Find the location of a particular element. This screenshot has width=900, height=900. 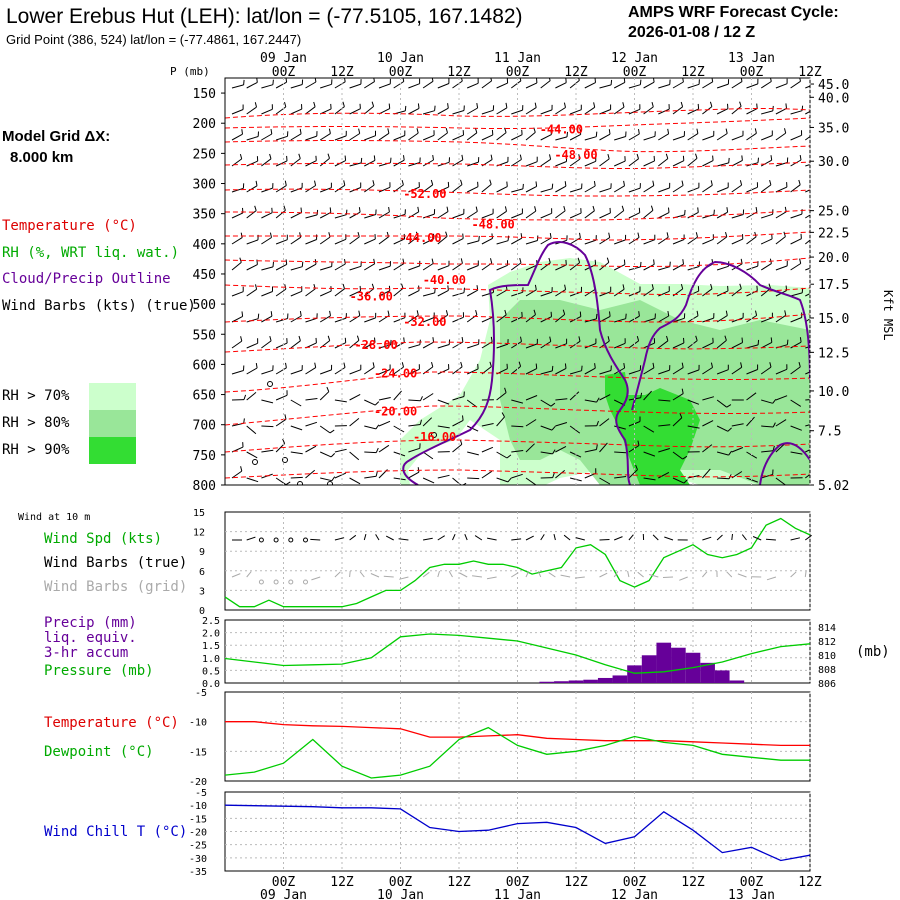

temperature-contour is located at coordinates (517, 215).